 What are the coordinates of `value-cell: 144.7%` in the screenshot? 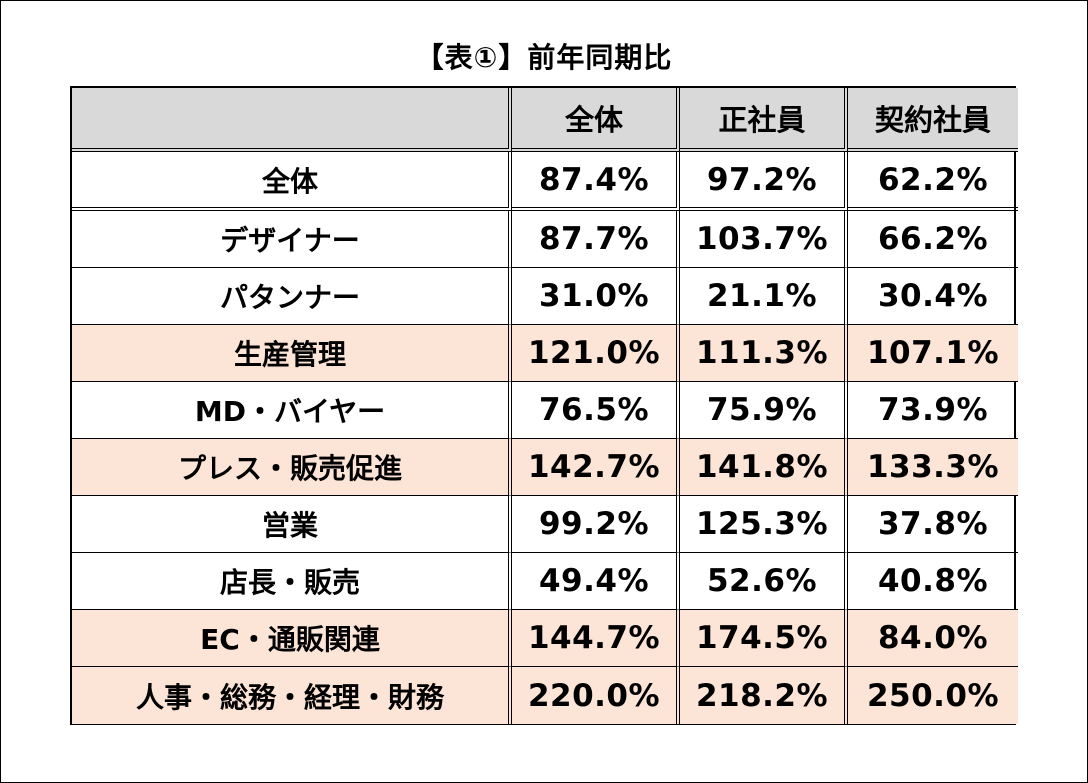 It's located at (596, 638).